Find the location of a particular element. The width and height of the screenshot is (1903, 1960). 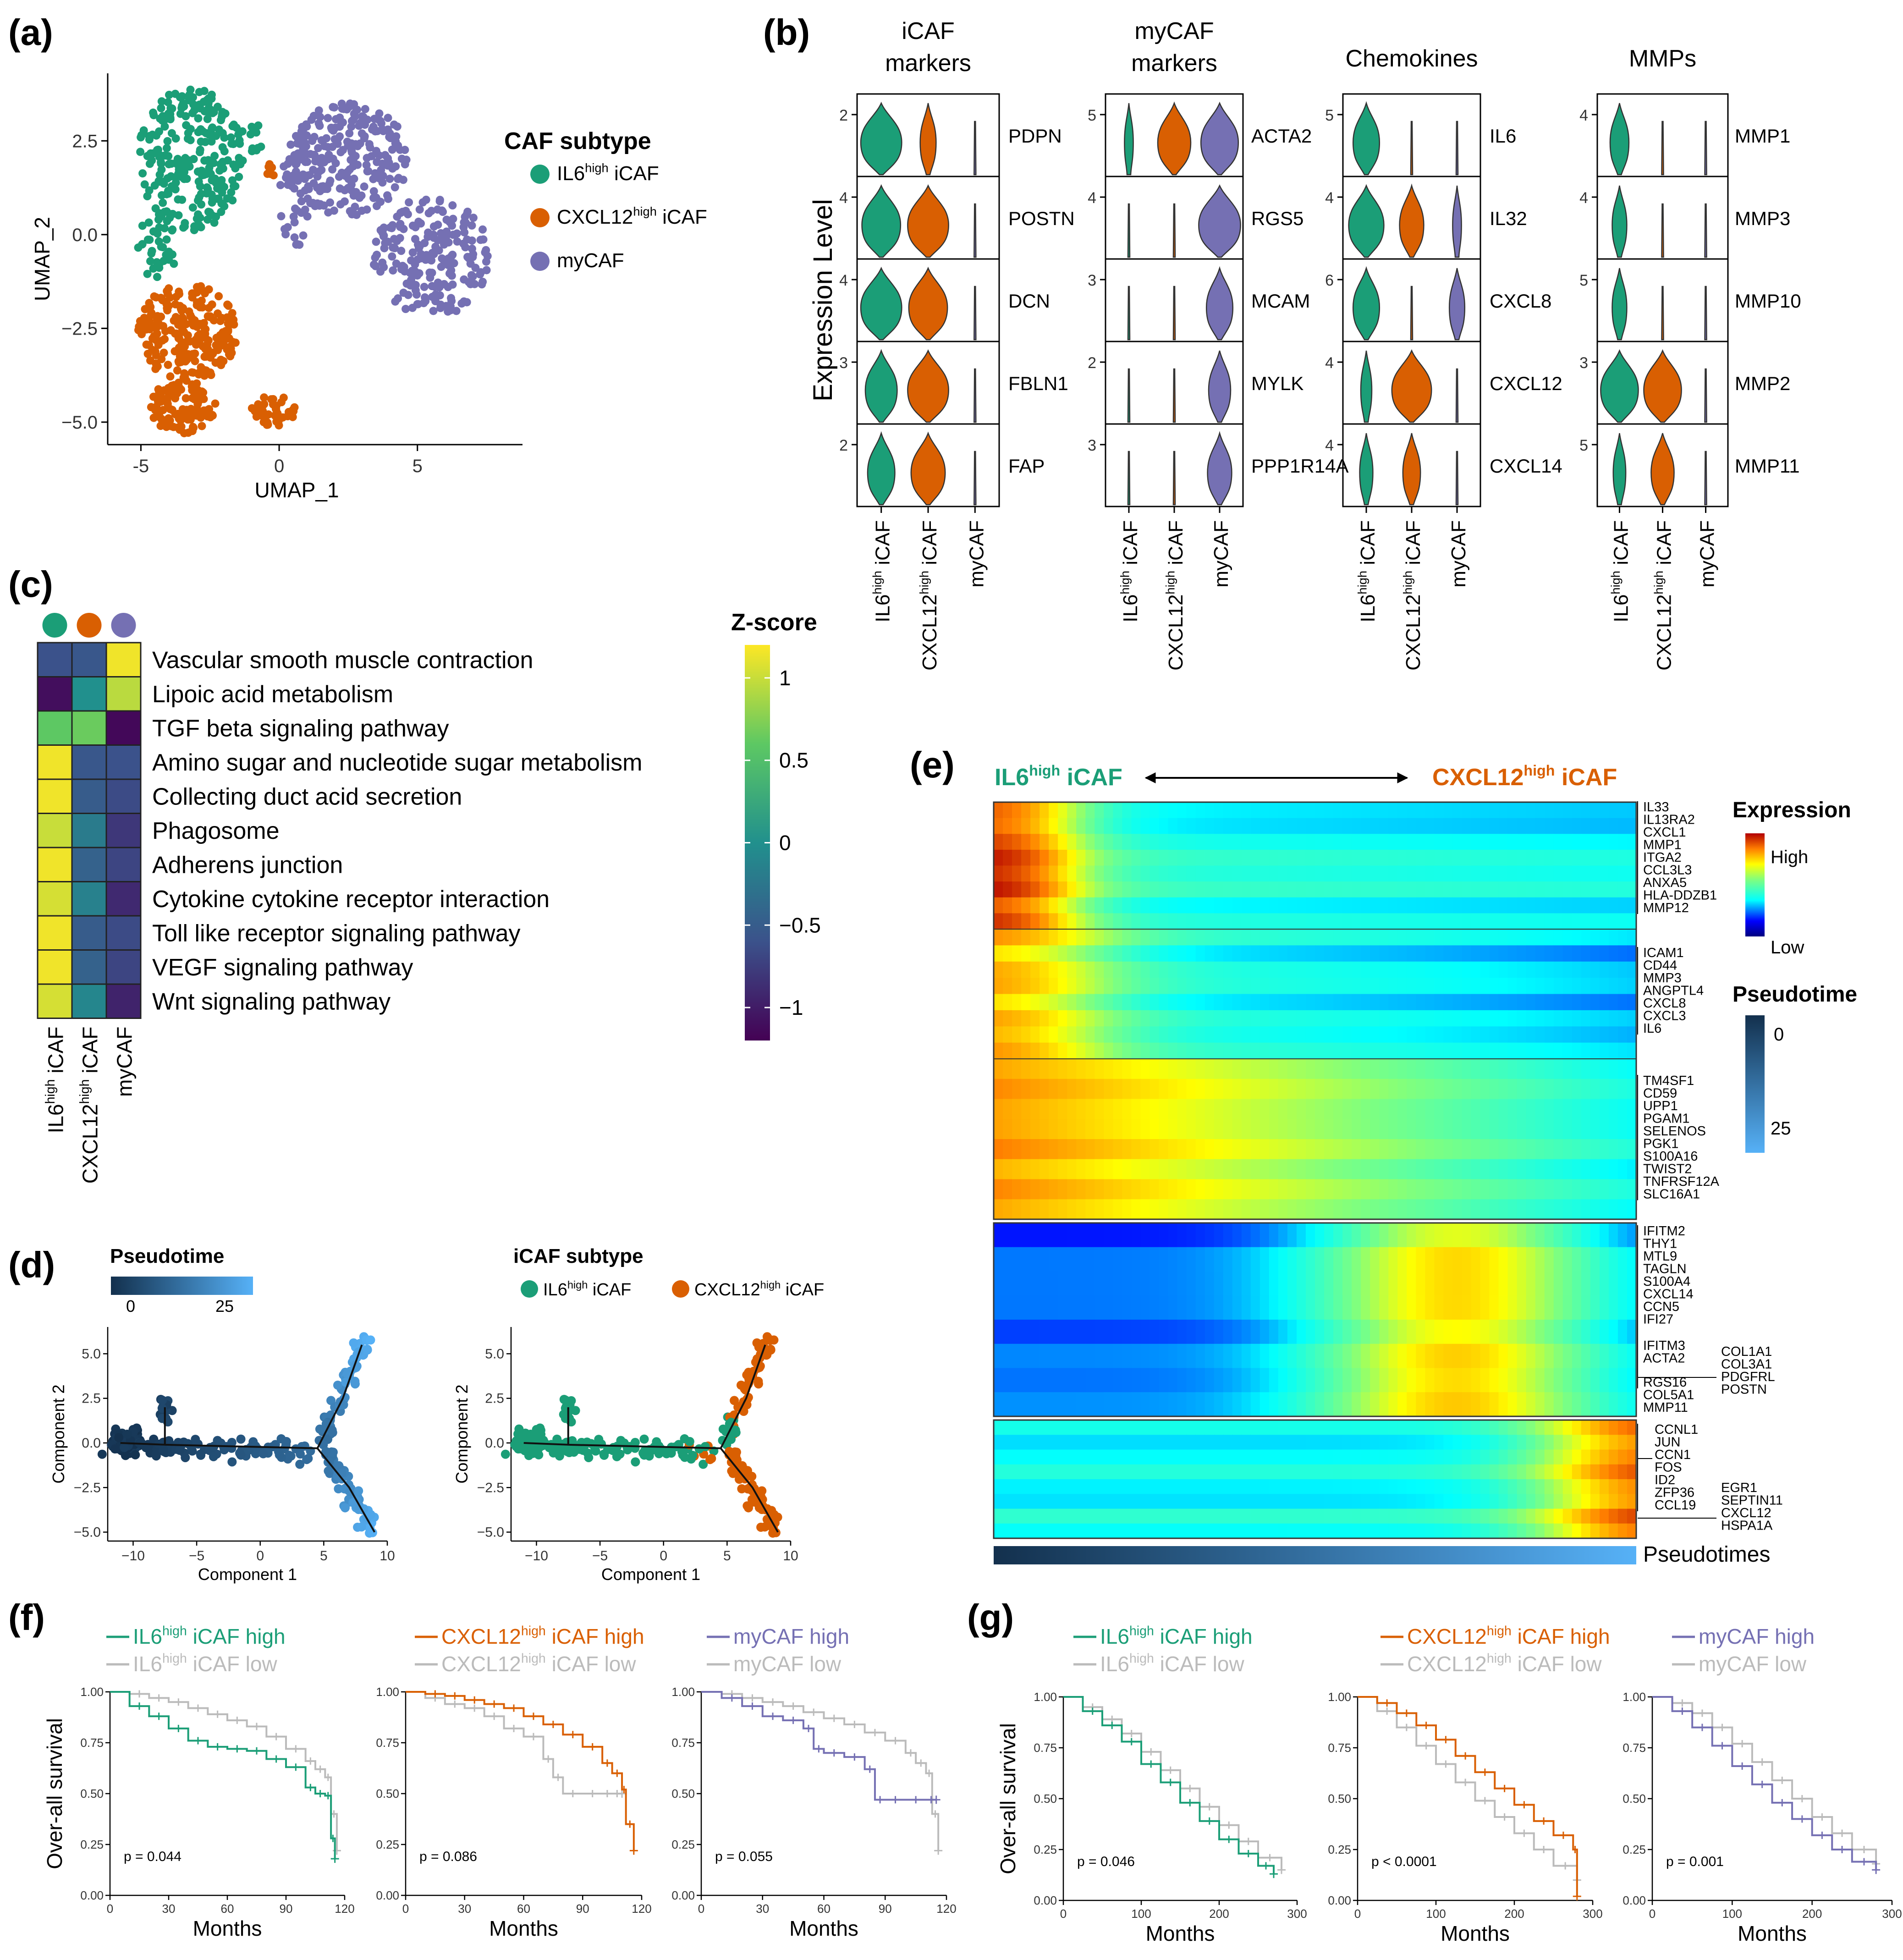

x-axis-title: Component 1 is located at coordinates (650, 1575).